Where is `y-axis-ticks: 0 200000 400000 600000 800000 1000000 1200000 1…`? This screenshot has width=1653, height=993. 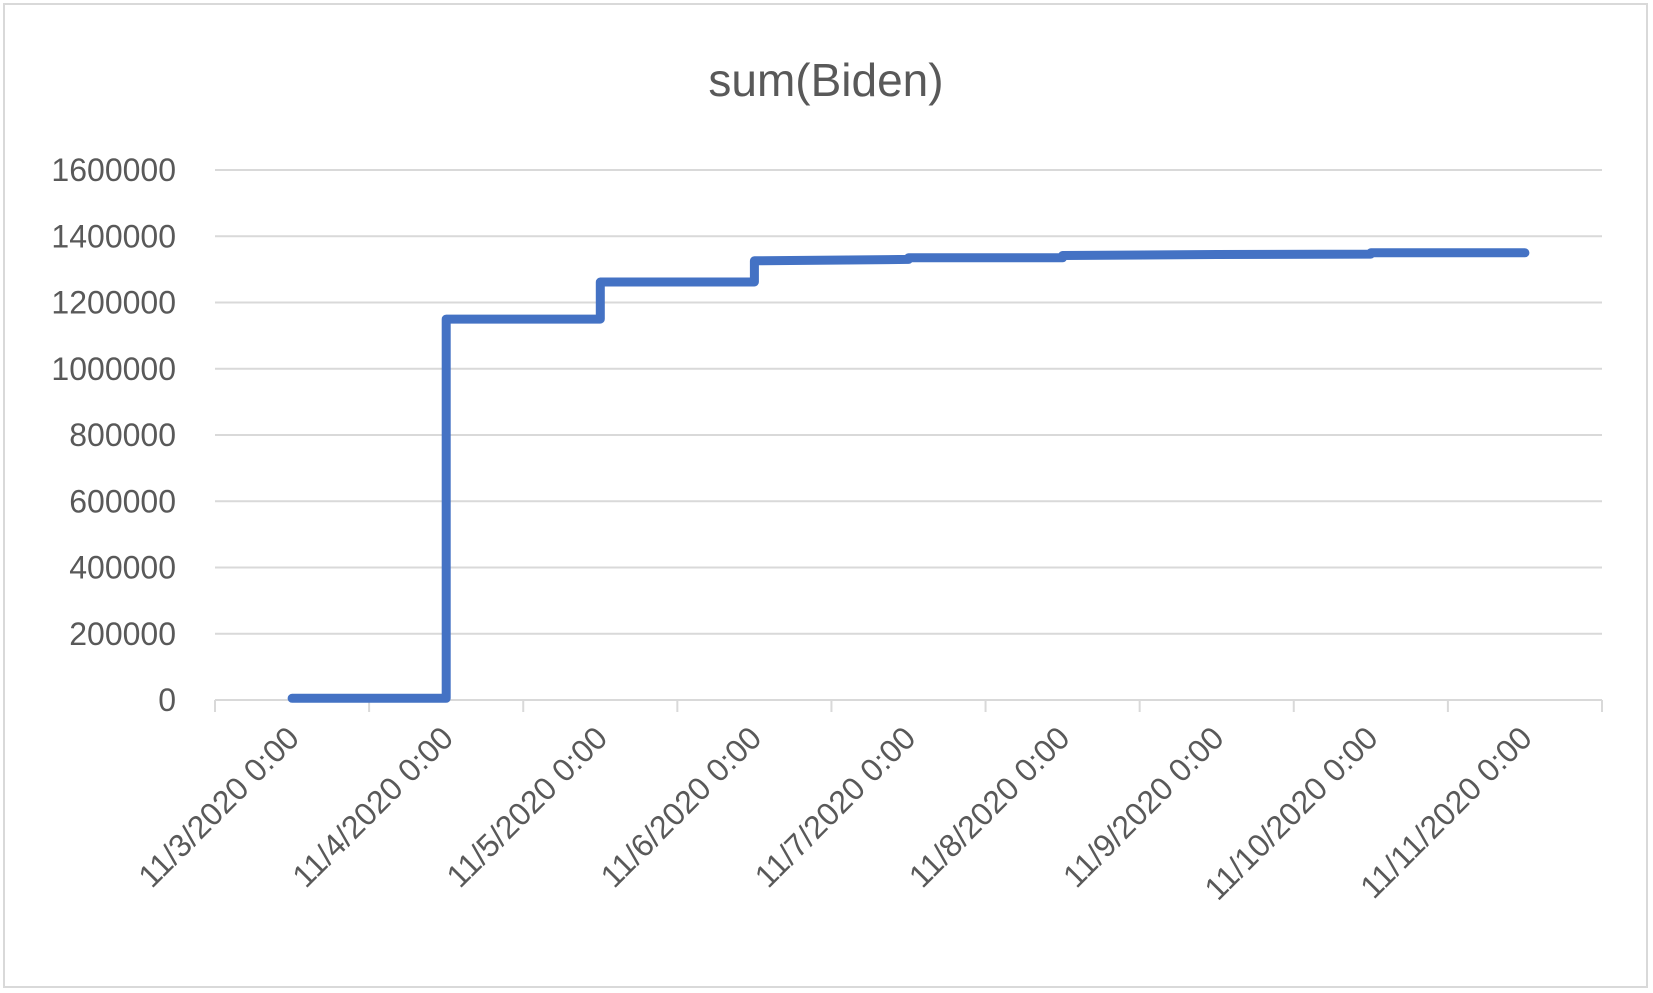 y-axis-ticks: 0 200000 400000 600000 800000 1000000 1200000 1… is located at coordinates (113, 435).